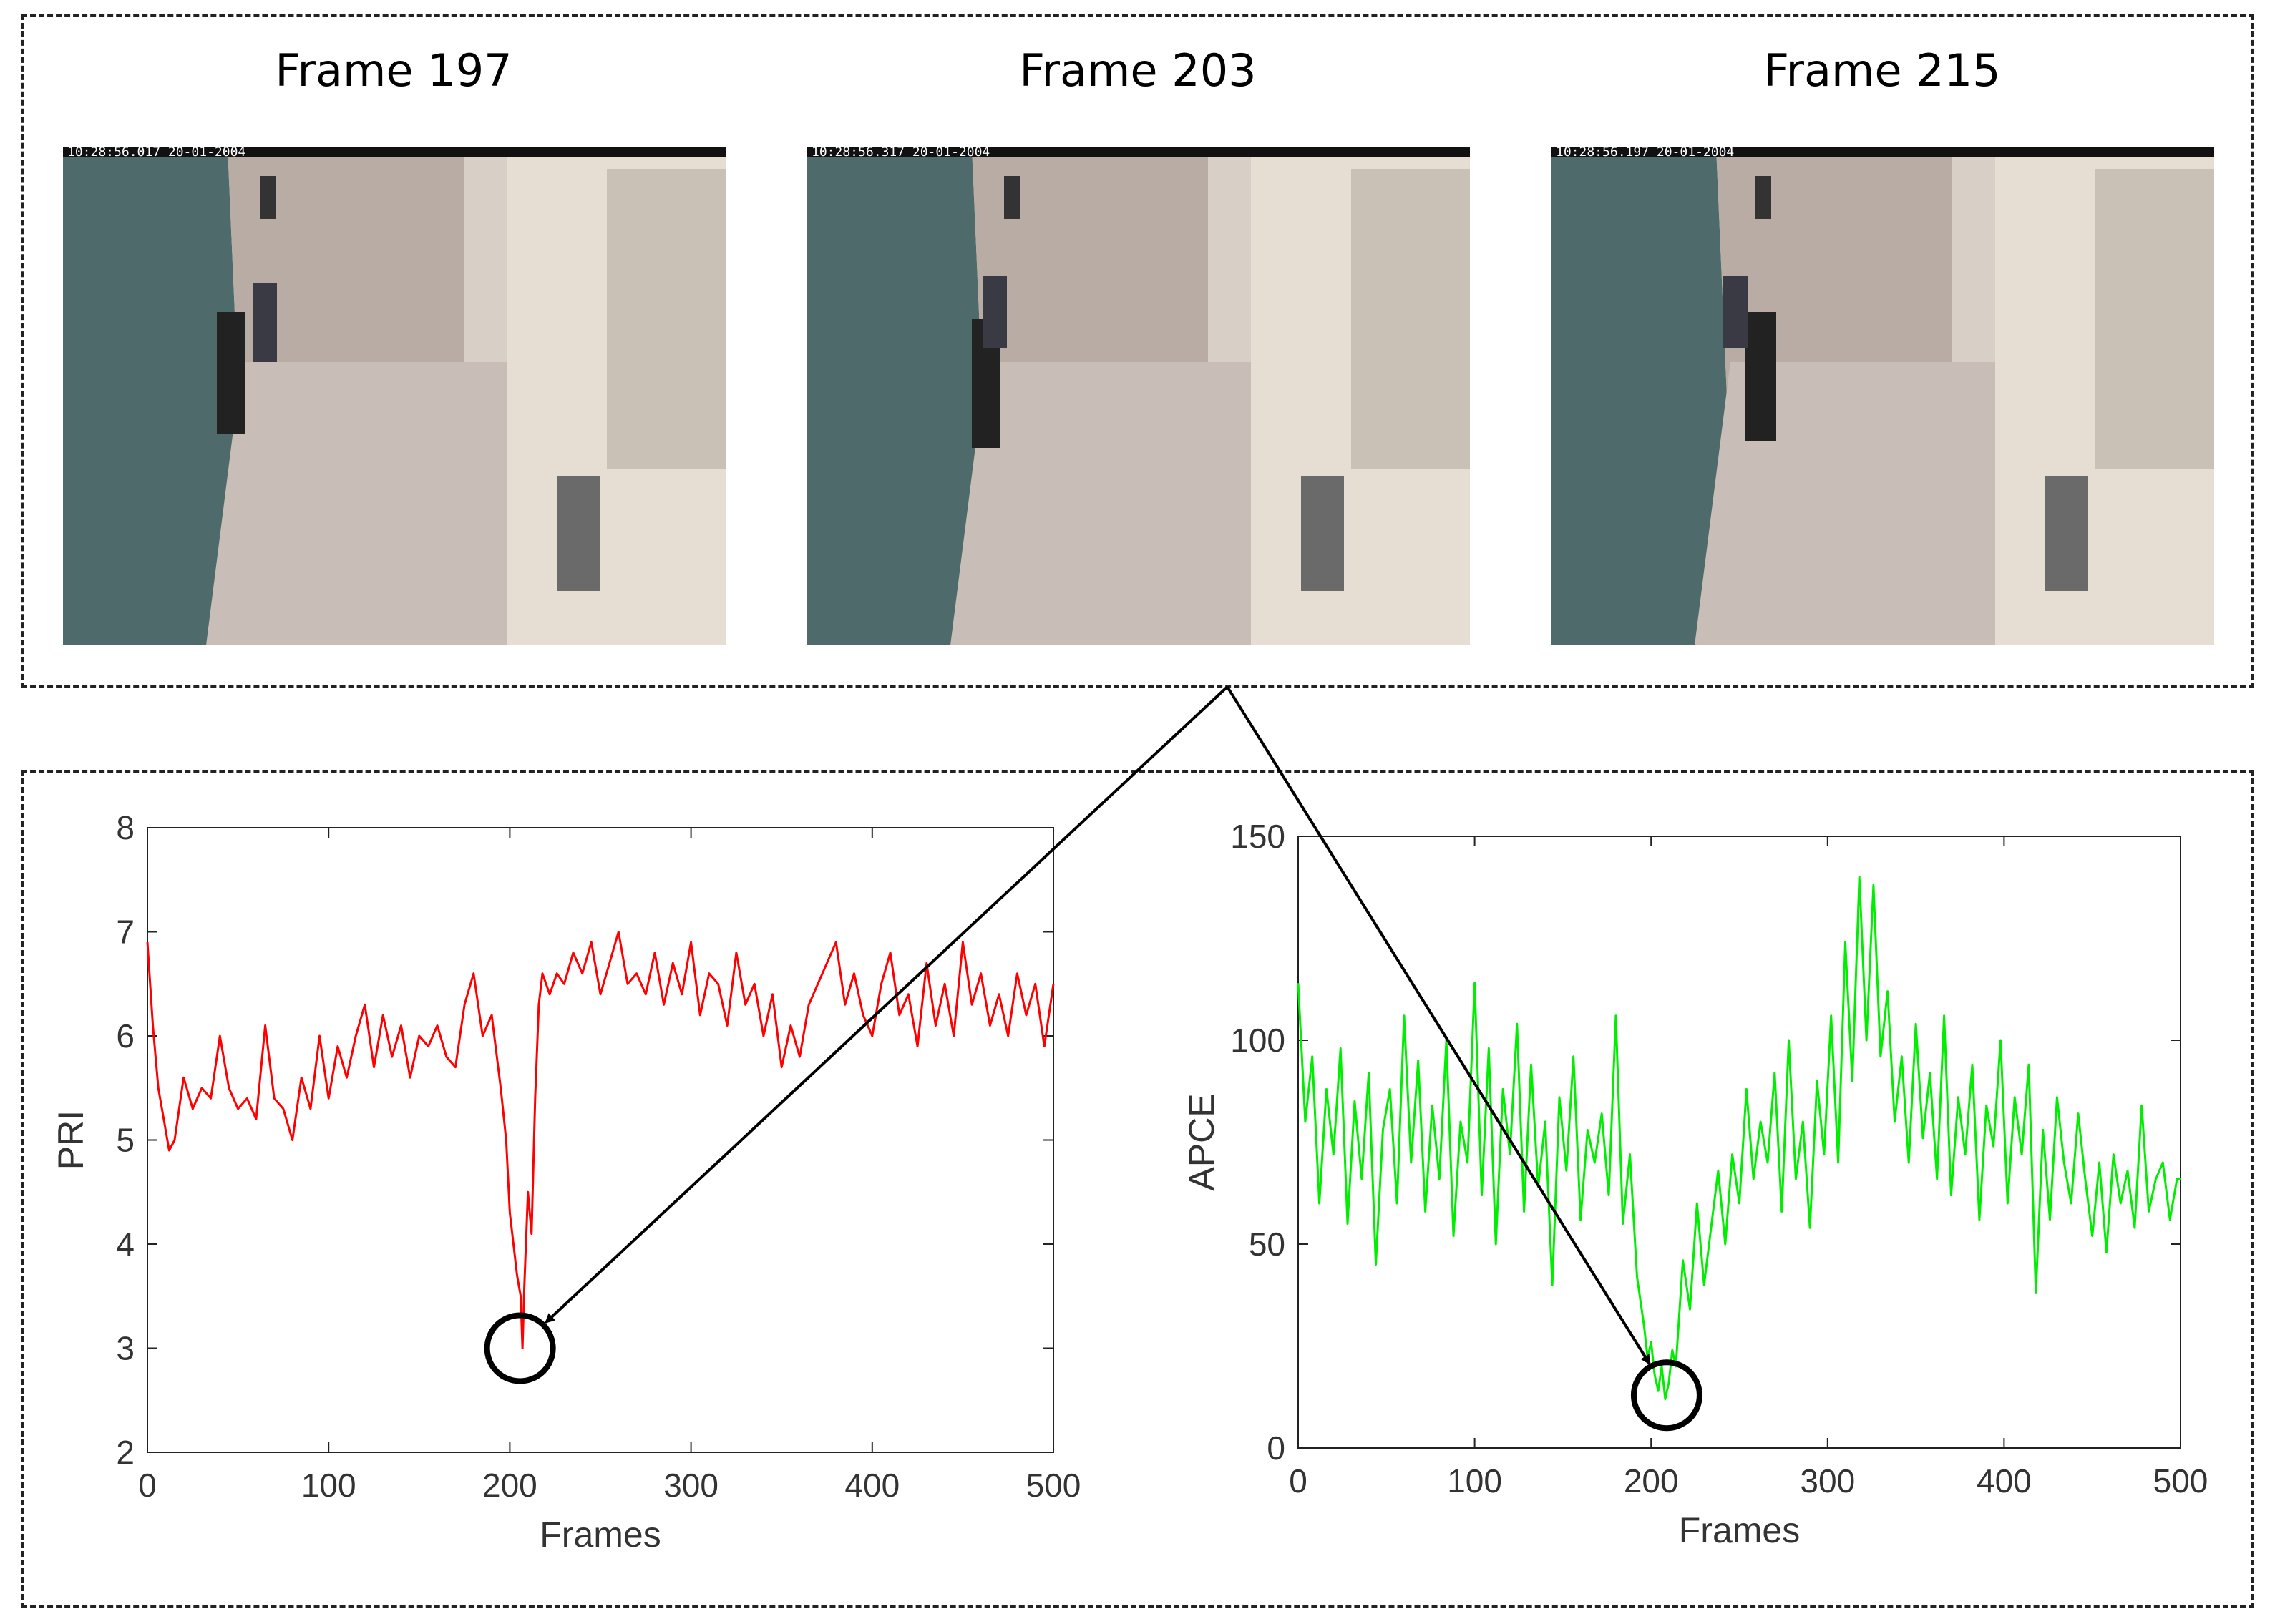 The width and height of the screenshot is (2275, 1624). Describe the element at coordinates (125, 932) in the screenshot. I see `y-tick-label: 7` at that location.